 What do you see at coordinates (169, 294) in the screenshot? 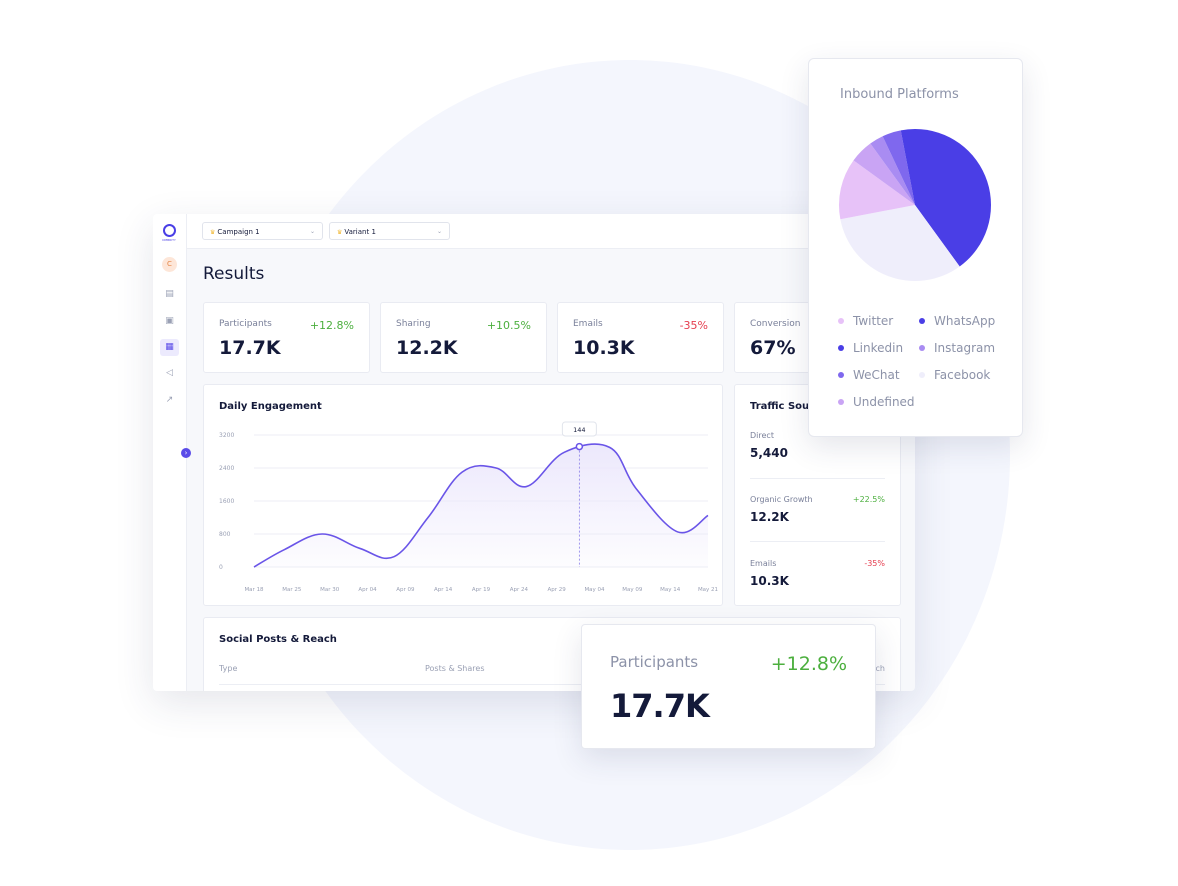
I see `document-icon: ▤` at bounding box center [169, 294].